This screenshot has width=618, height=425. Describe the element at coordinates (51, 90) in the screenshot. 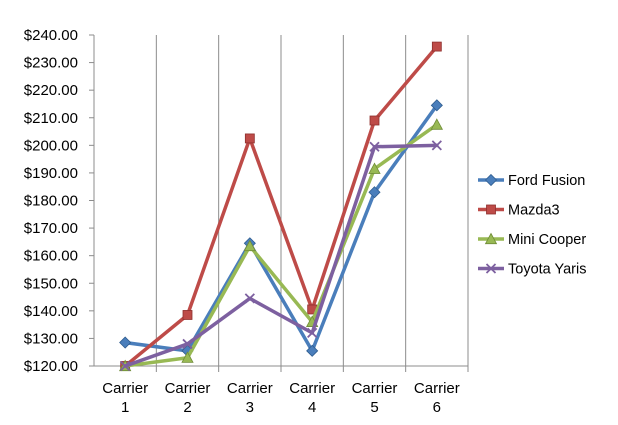

I see `y-tick-label: $220.00` at that location.